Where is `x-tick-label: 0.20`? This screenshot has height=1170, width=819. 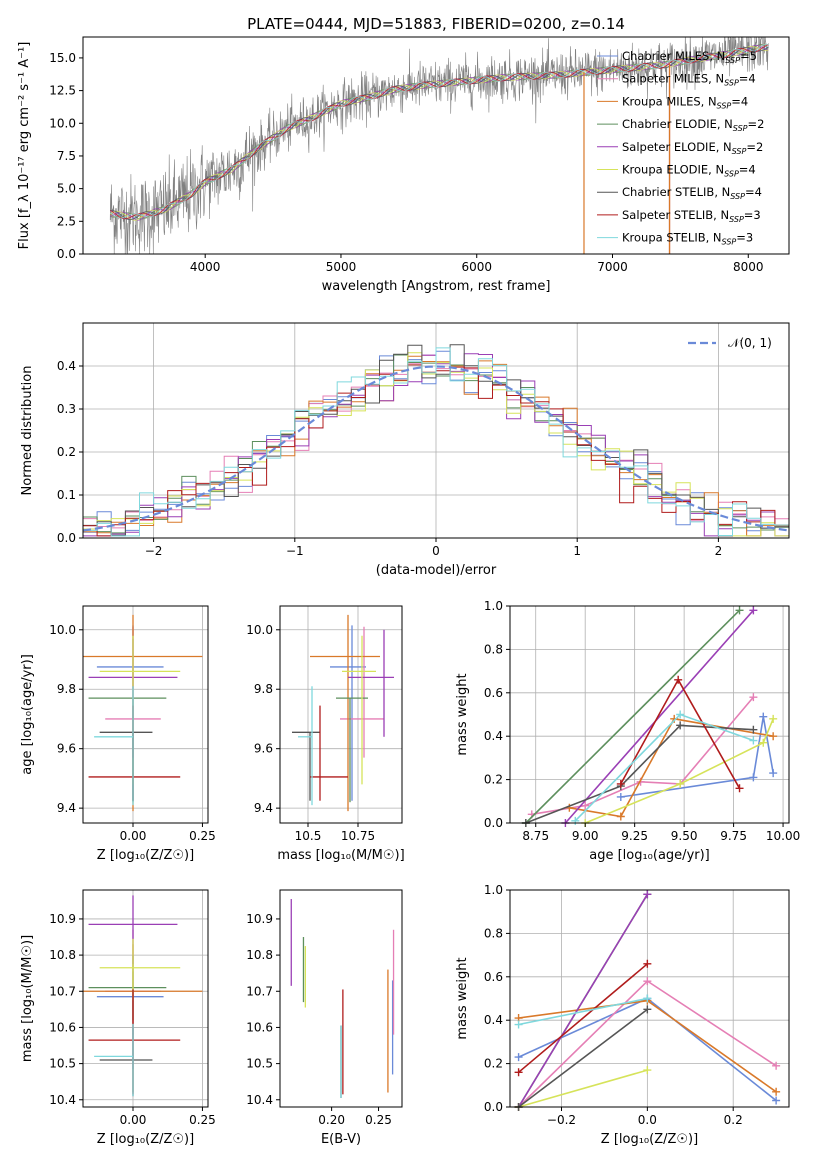
x-tick-label: 0.20 is located at coordinates (331, 1120).